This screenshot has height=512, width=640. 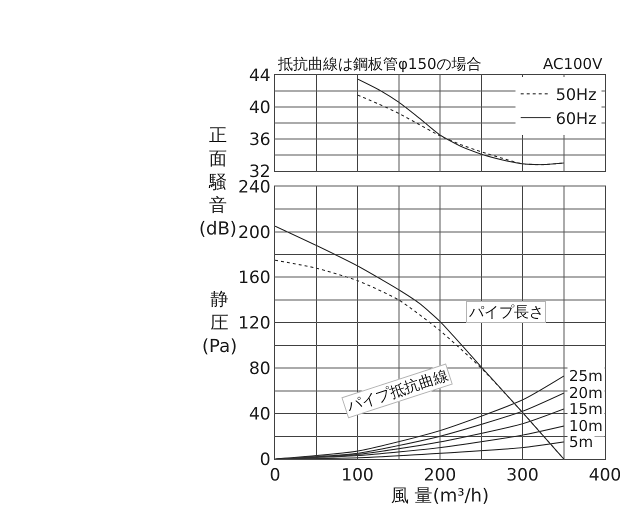 What do you see at coordinates (506, 312) in the screenshot?
I see `annotation: パイプ長さ` at bounding box center [506, 312].